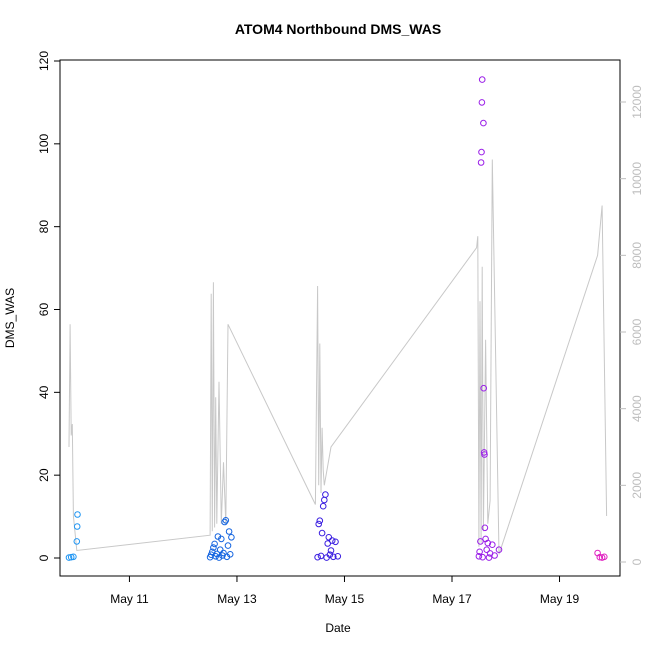 The image size is (650, 650). Describe the element at coordinates (44, 557) in the screenshot. I see `y-tick-label: 0` at that location.